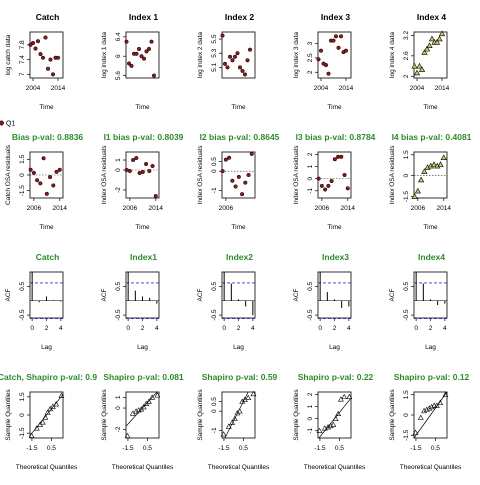 The height and width of the screenshot is (485, 480). I want to click on x-tick-label-r1c5-1: 2014, so click(442, 88).